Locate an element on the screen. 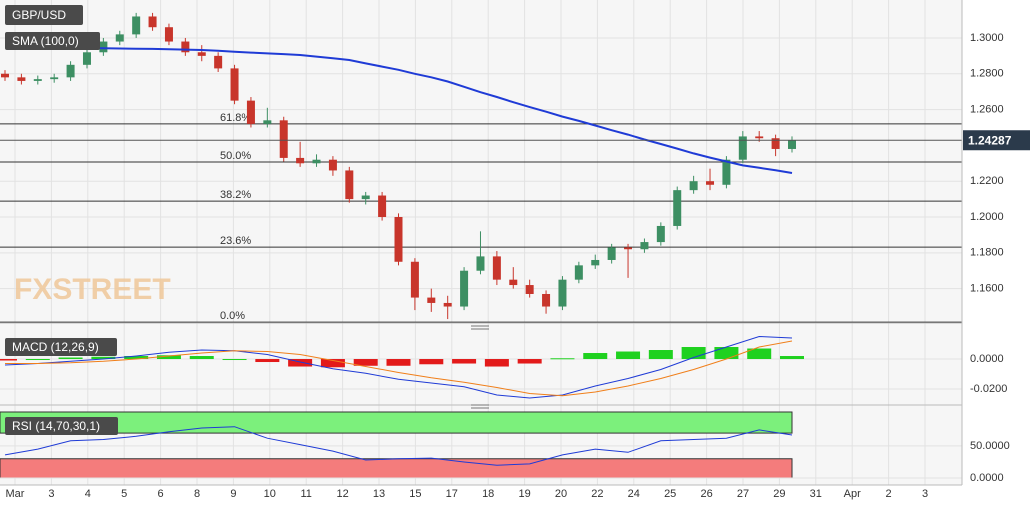 The height and width of the screenshot is (505, 1032). overbought-zone is located at coordinates (396, 422).